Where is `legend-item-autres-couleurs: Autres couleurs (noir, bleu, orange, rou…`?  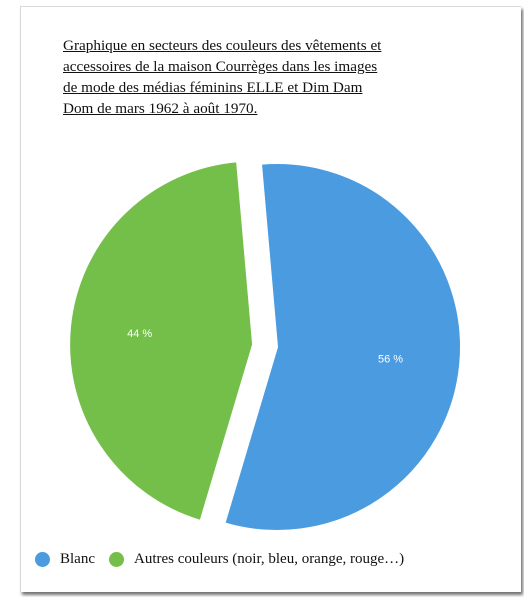
legend-item-autres-couleurs: Autres couleurs (noir, bleu, orange, rou… is located at coordinates (256, 559).